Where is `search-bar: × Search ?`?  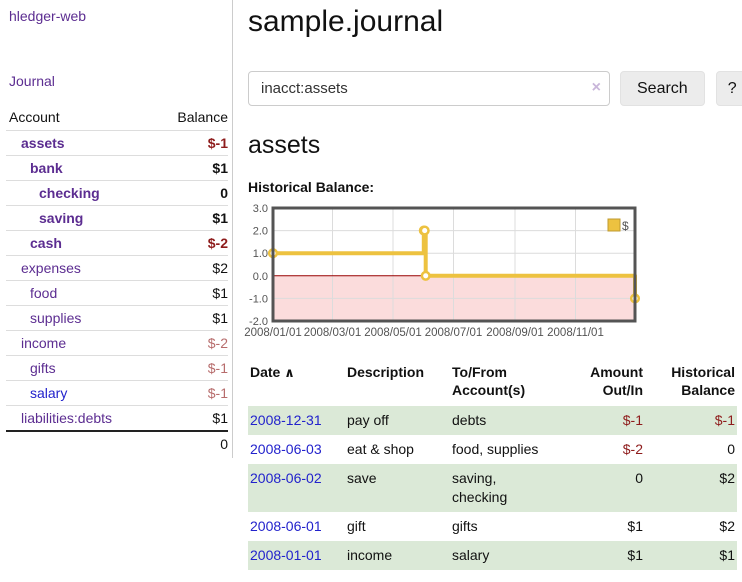 search-bar: × Search ? is located at coordinates (495, 88).